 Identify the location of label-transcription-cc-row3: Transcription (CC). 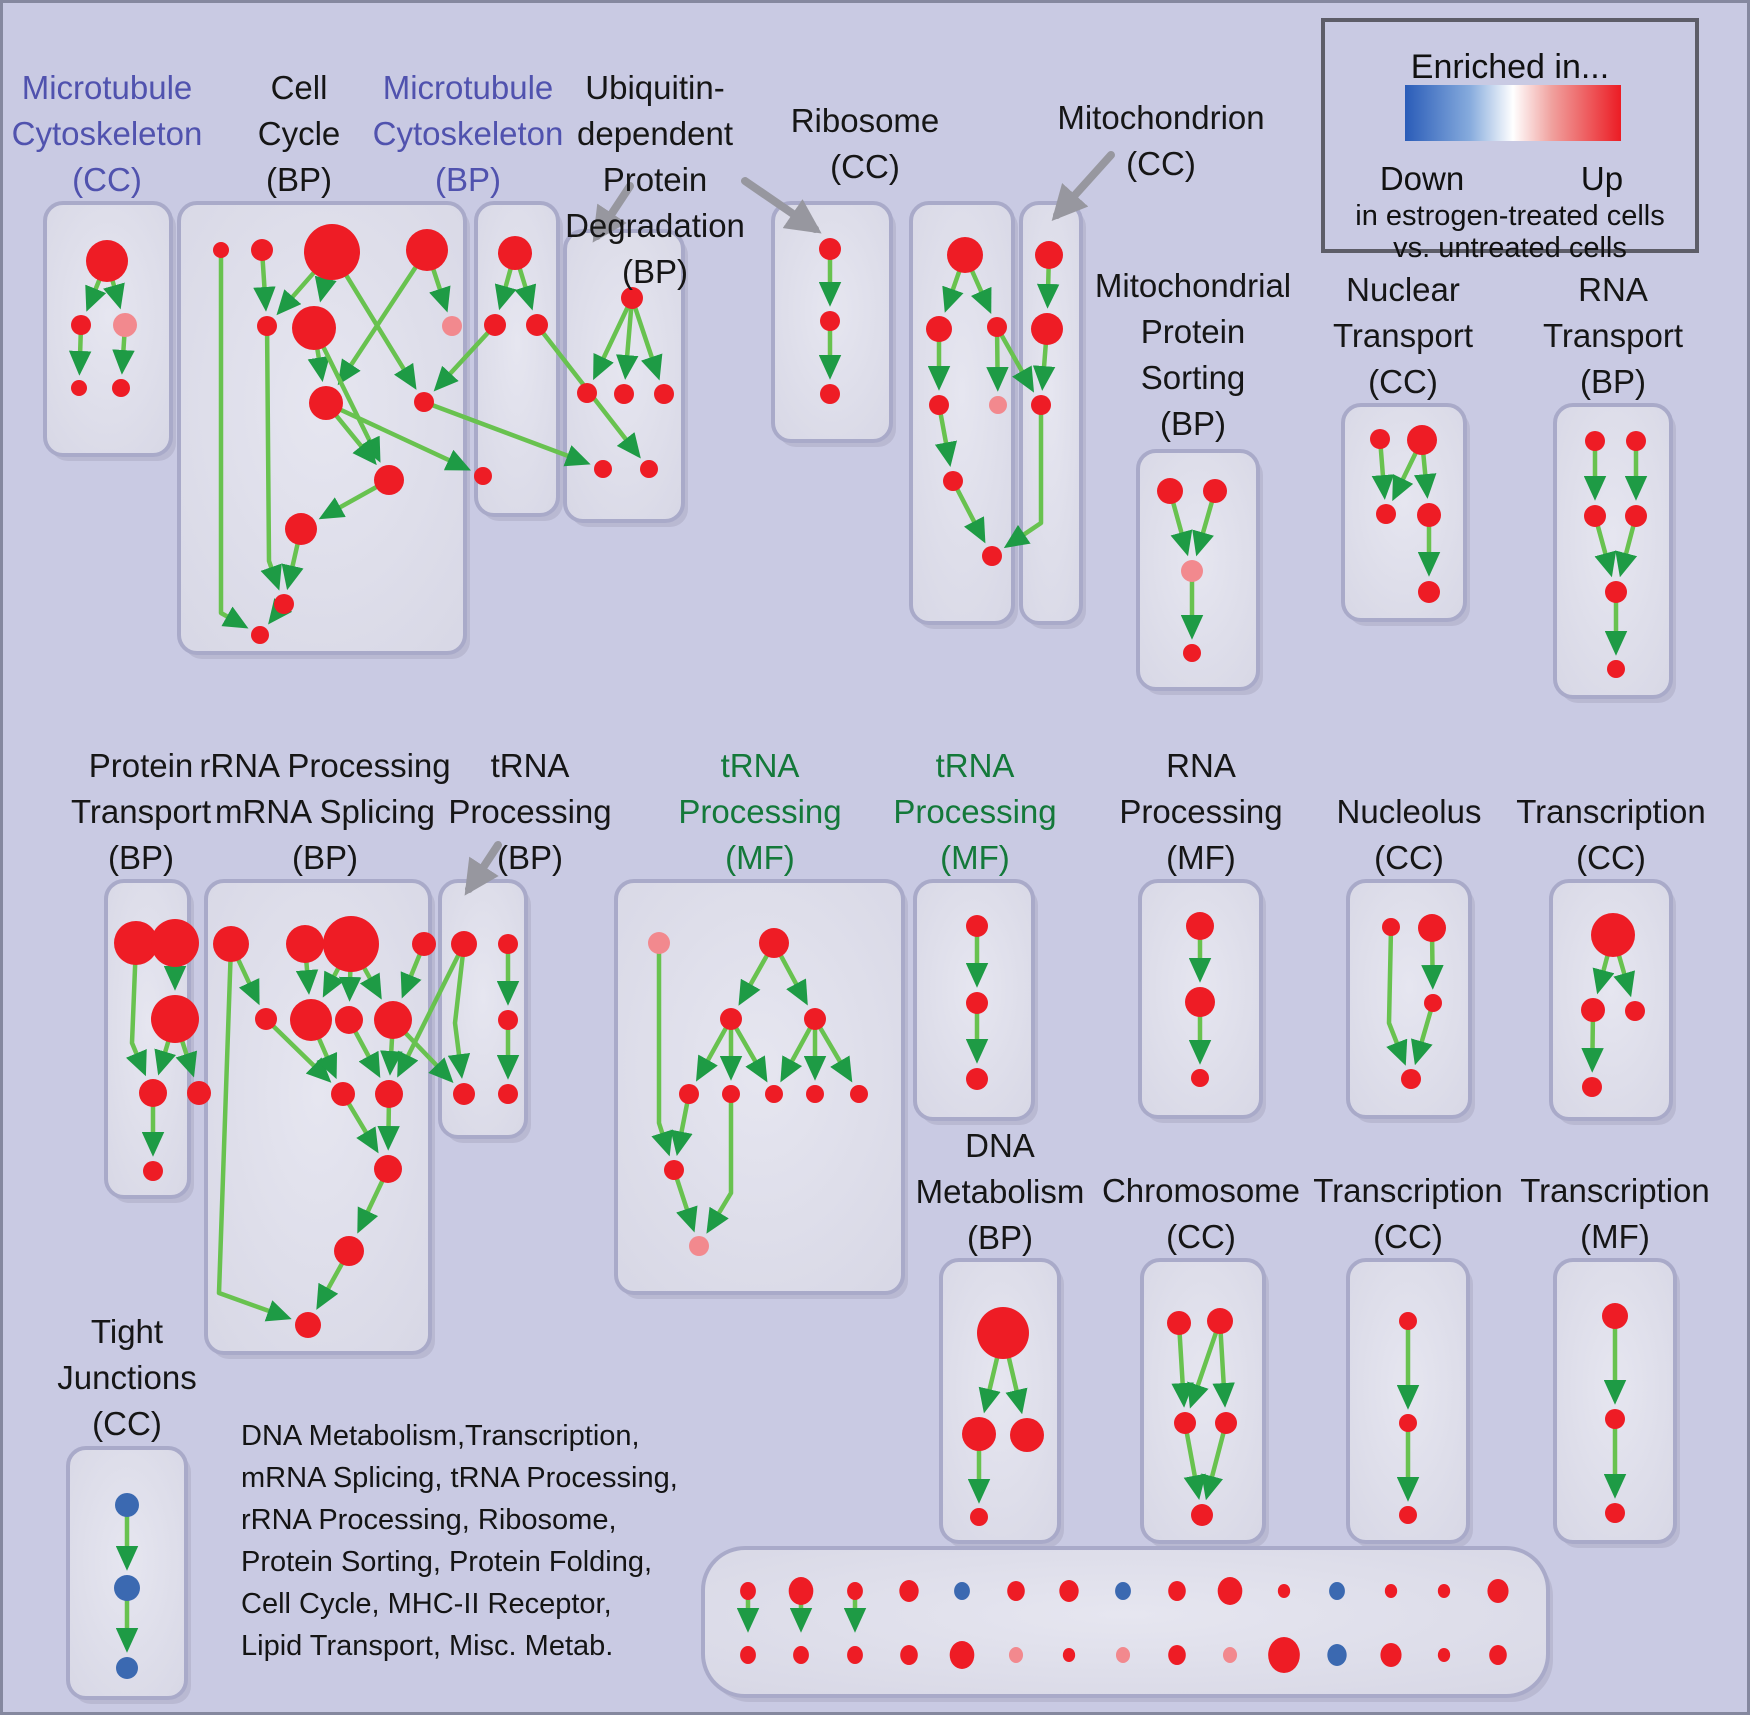
(1408, 1214).